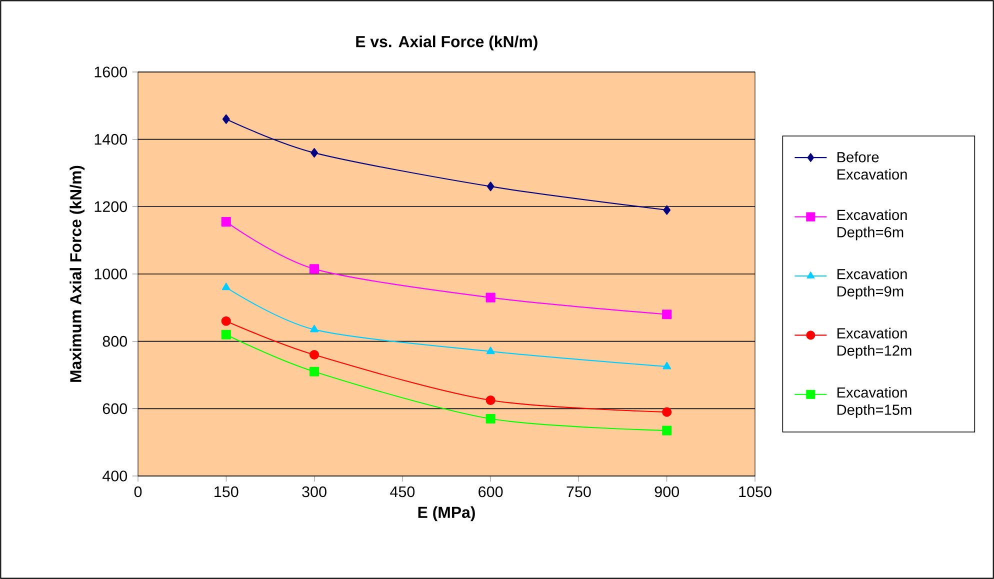  Describe the element at coordinates (874, 343) in the screenshot. I see `legend-label: Excavation Depth=12m` at that location.